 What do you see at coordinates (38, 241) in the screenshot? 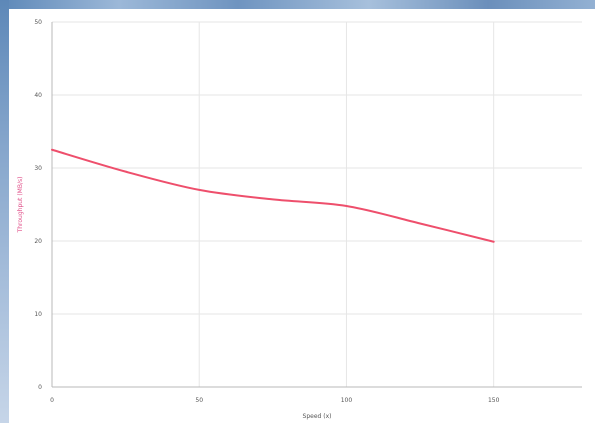
I see `y-tick-label: 20` at bounding box center [38, 241].